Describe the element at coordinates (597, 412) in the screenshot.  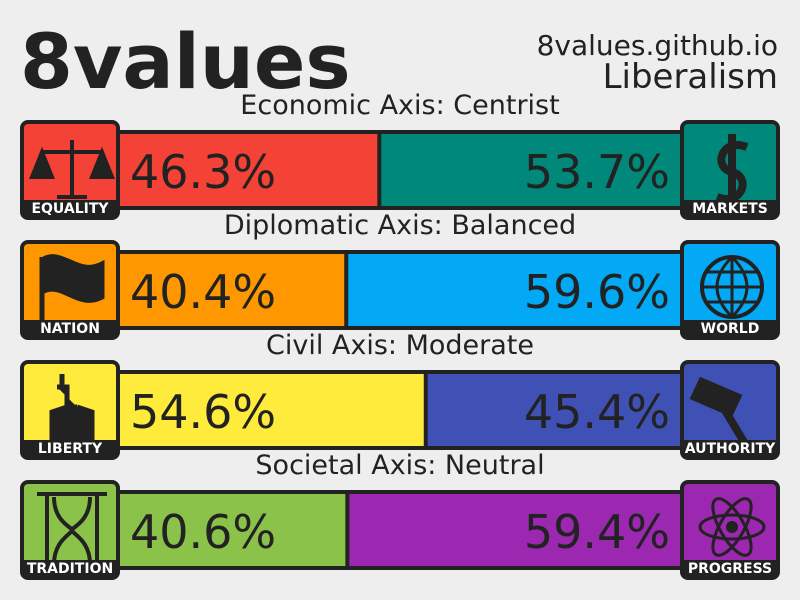
I see `value-label: 45.4%` at that location.